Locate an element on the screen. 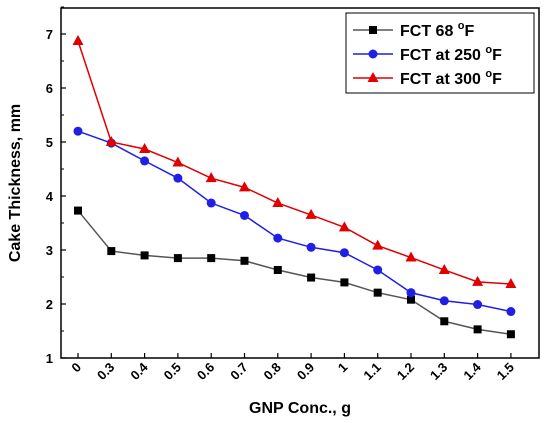 The width and height of the screenshot is (550, 423). x-tick-label: 1.5 is located at coordinates (505, 371).